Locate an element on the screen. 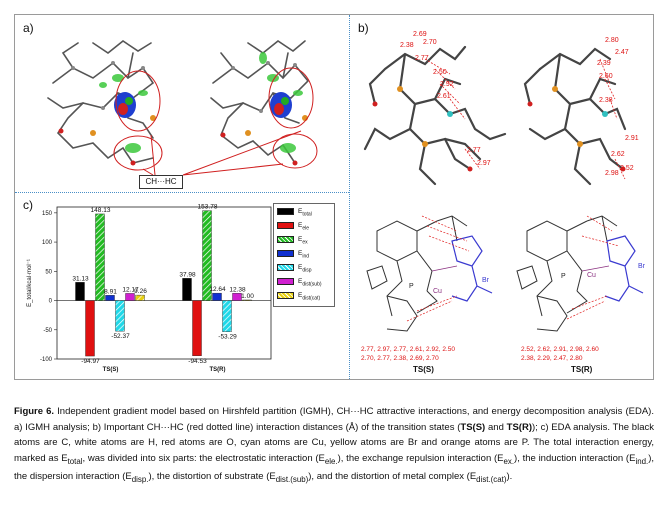 The image size is (670, 524). legend-label: Eind is located at coordinates (304, 255).